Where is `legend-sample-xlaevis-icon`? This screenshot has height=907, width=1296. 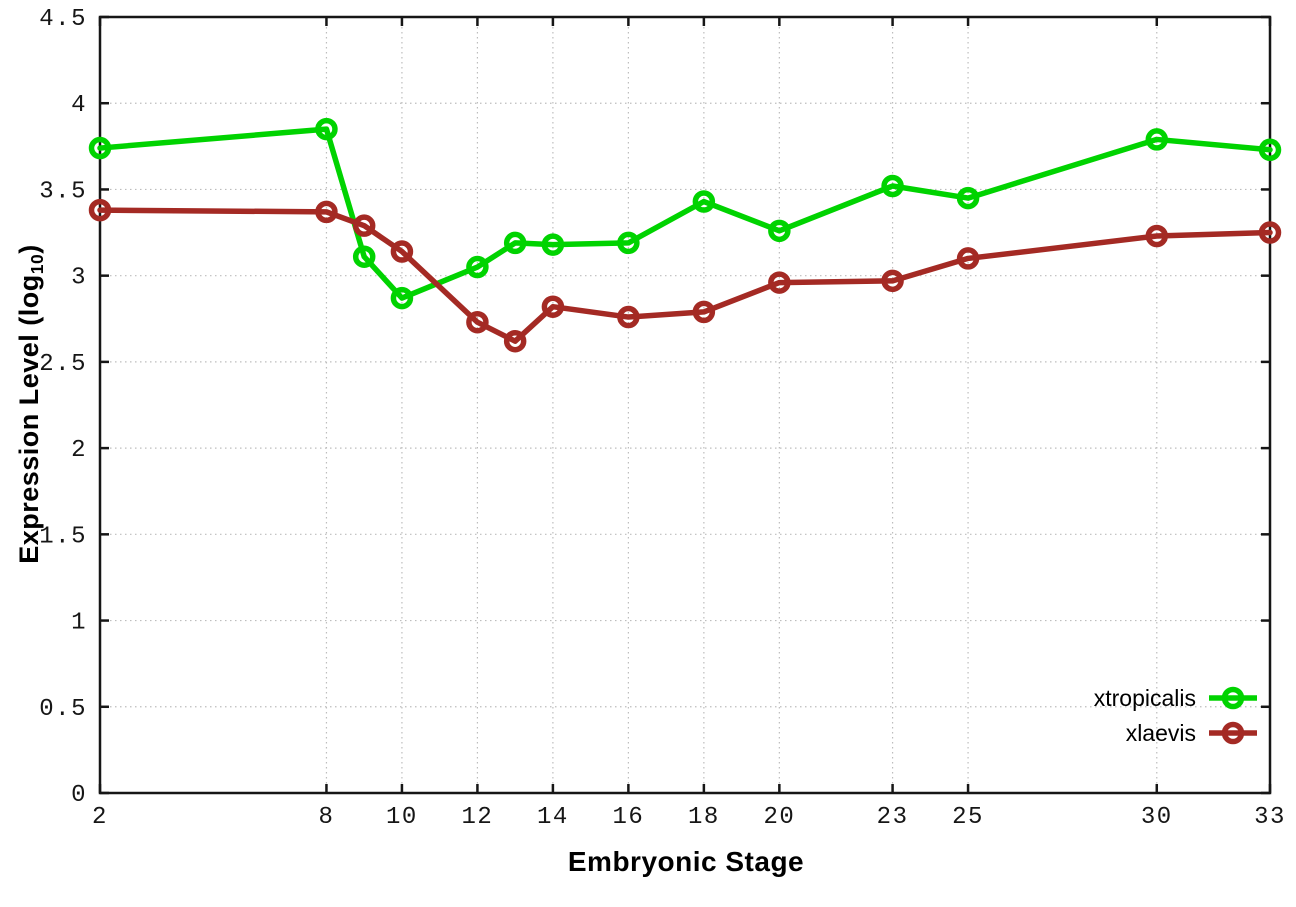
legend-sample-xlaevis-icon is located at coordinates (1233, 733).